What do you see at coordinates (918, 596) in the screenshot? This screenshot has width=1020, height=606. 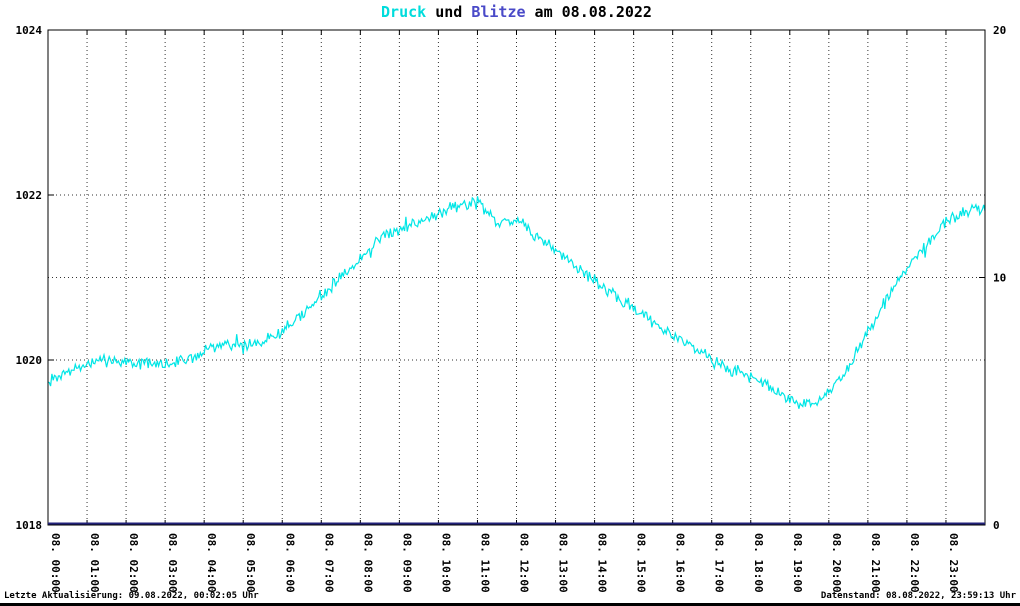 I see `data-timestamp-text: Datenstand: 08.08.2022, 23:59:13 Uhr` at bounding box center [918, 596].